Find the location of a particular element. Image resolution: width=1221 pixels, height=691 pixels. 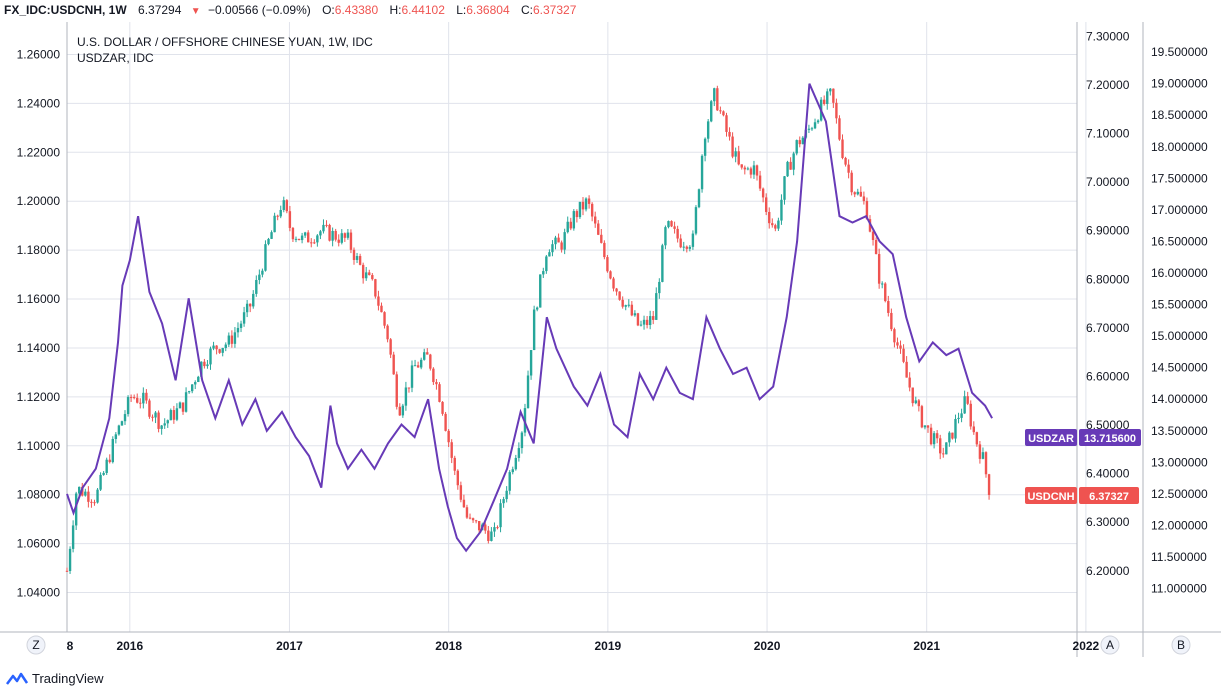

chart-legend-secondary: USDZAR, IDC is located at coordinates (115, 58).